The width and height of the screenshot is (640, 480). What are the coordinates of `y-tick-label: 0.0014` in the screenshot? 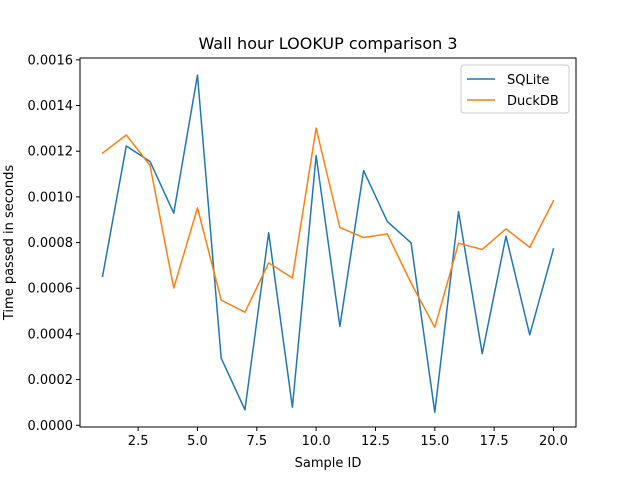 It's located at (51, 106).